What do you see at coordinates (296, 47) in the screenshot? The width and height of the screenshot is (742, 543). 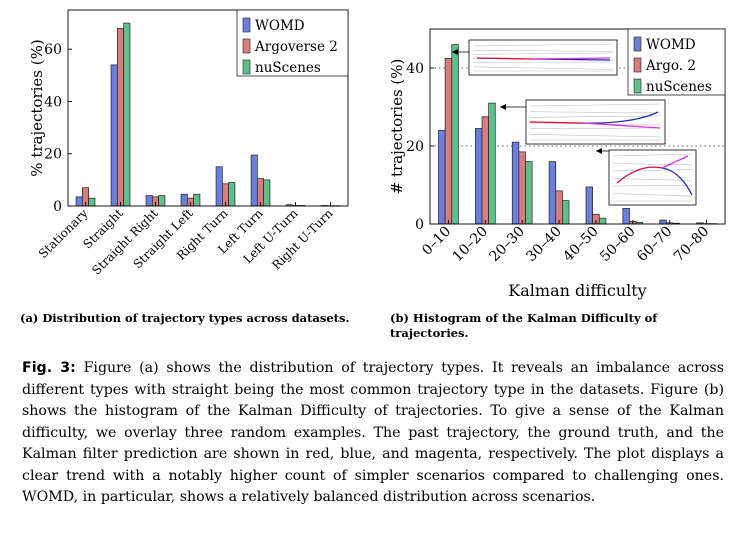 I see `legend-label-1: Argoverse 2` at bounding box center [296, 47].